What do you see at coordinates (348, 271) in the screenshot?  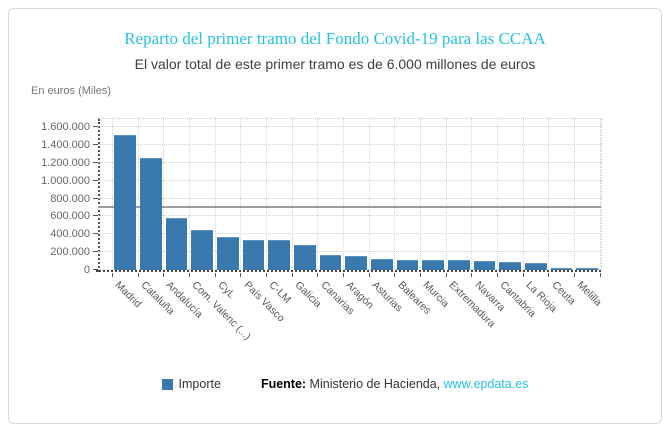 I see `x-axis-line` at bounding box center [348, 271].